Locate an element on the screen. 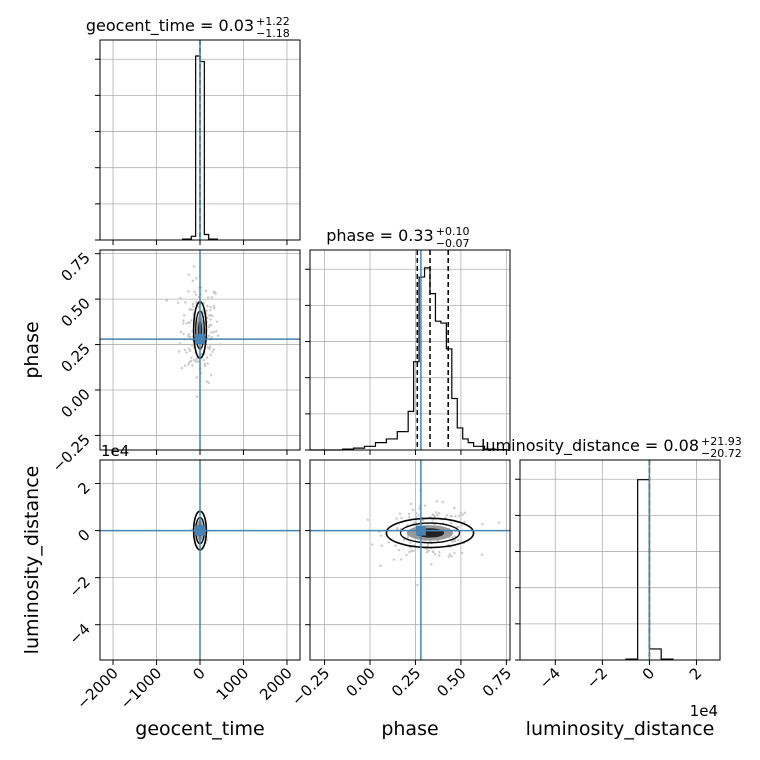  title-minus: −20.72 is located at coordinates (721, 453).